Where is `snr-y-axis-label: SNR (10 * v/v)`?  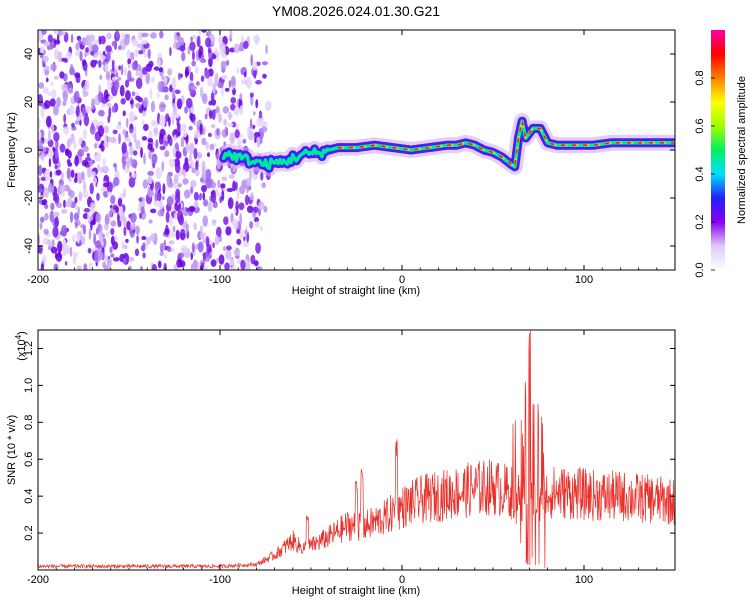 snr-y-axis-label: SNR (10 * v/v) is located at coordinates (12, 450).